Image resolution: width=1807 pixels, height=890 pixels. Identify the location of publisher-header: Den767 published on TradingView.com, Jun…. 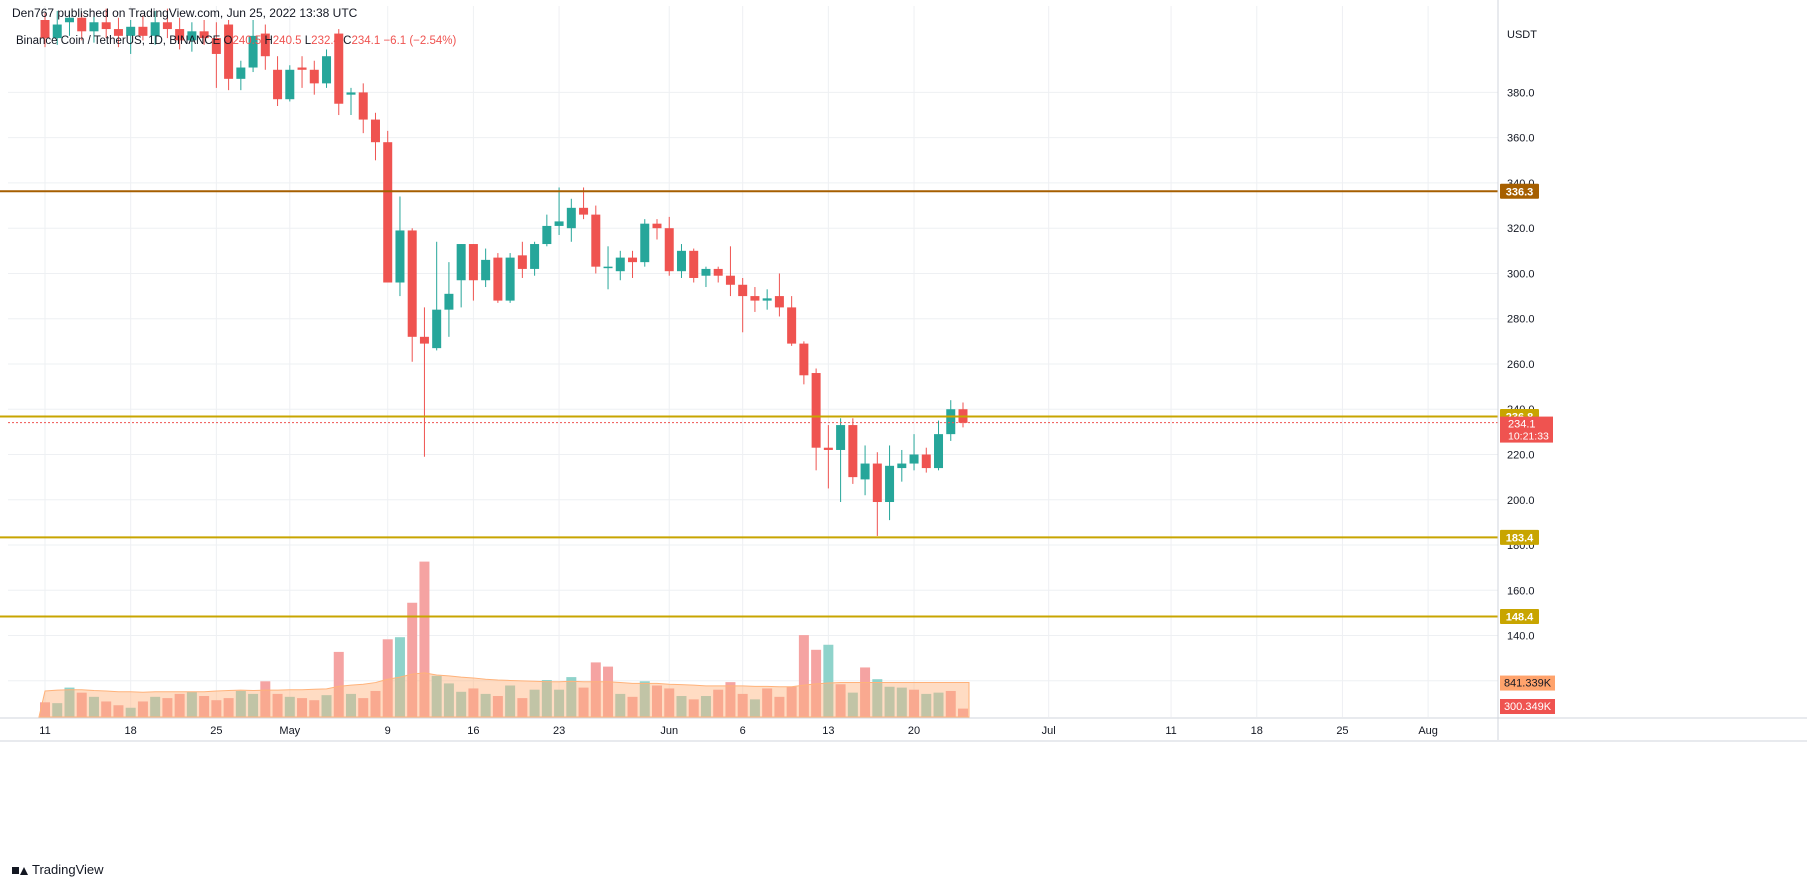
(185, 13).